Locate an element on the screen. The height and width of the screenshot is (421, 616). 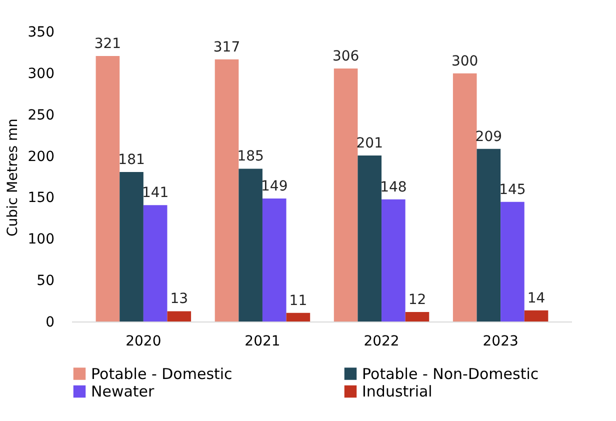
x-tick-label: 2023 is located at coordinates (500, 342).